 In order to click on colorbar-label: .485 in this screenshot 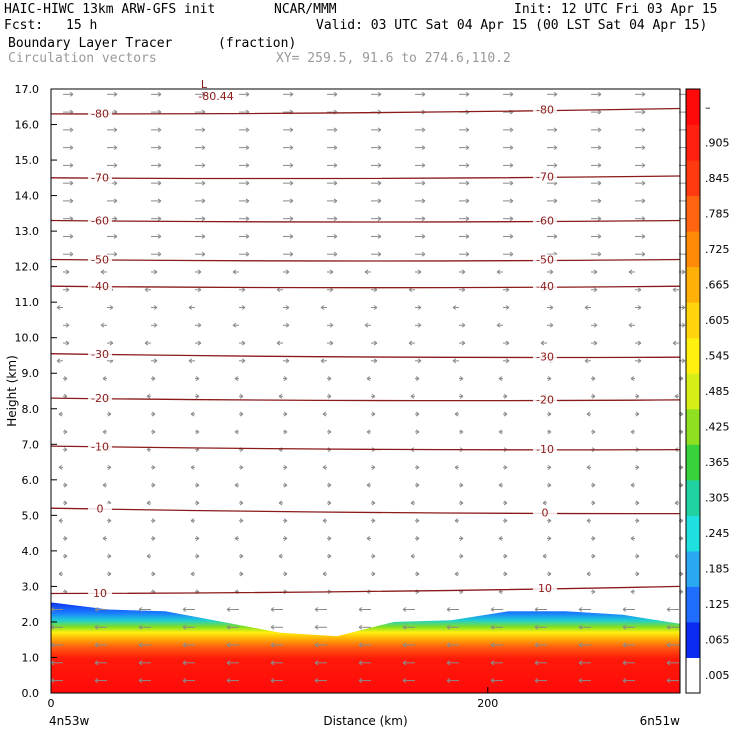, I will do `click(717, 391)`.